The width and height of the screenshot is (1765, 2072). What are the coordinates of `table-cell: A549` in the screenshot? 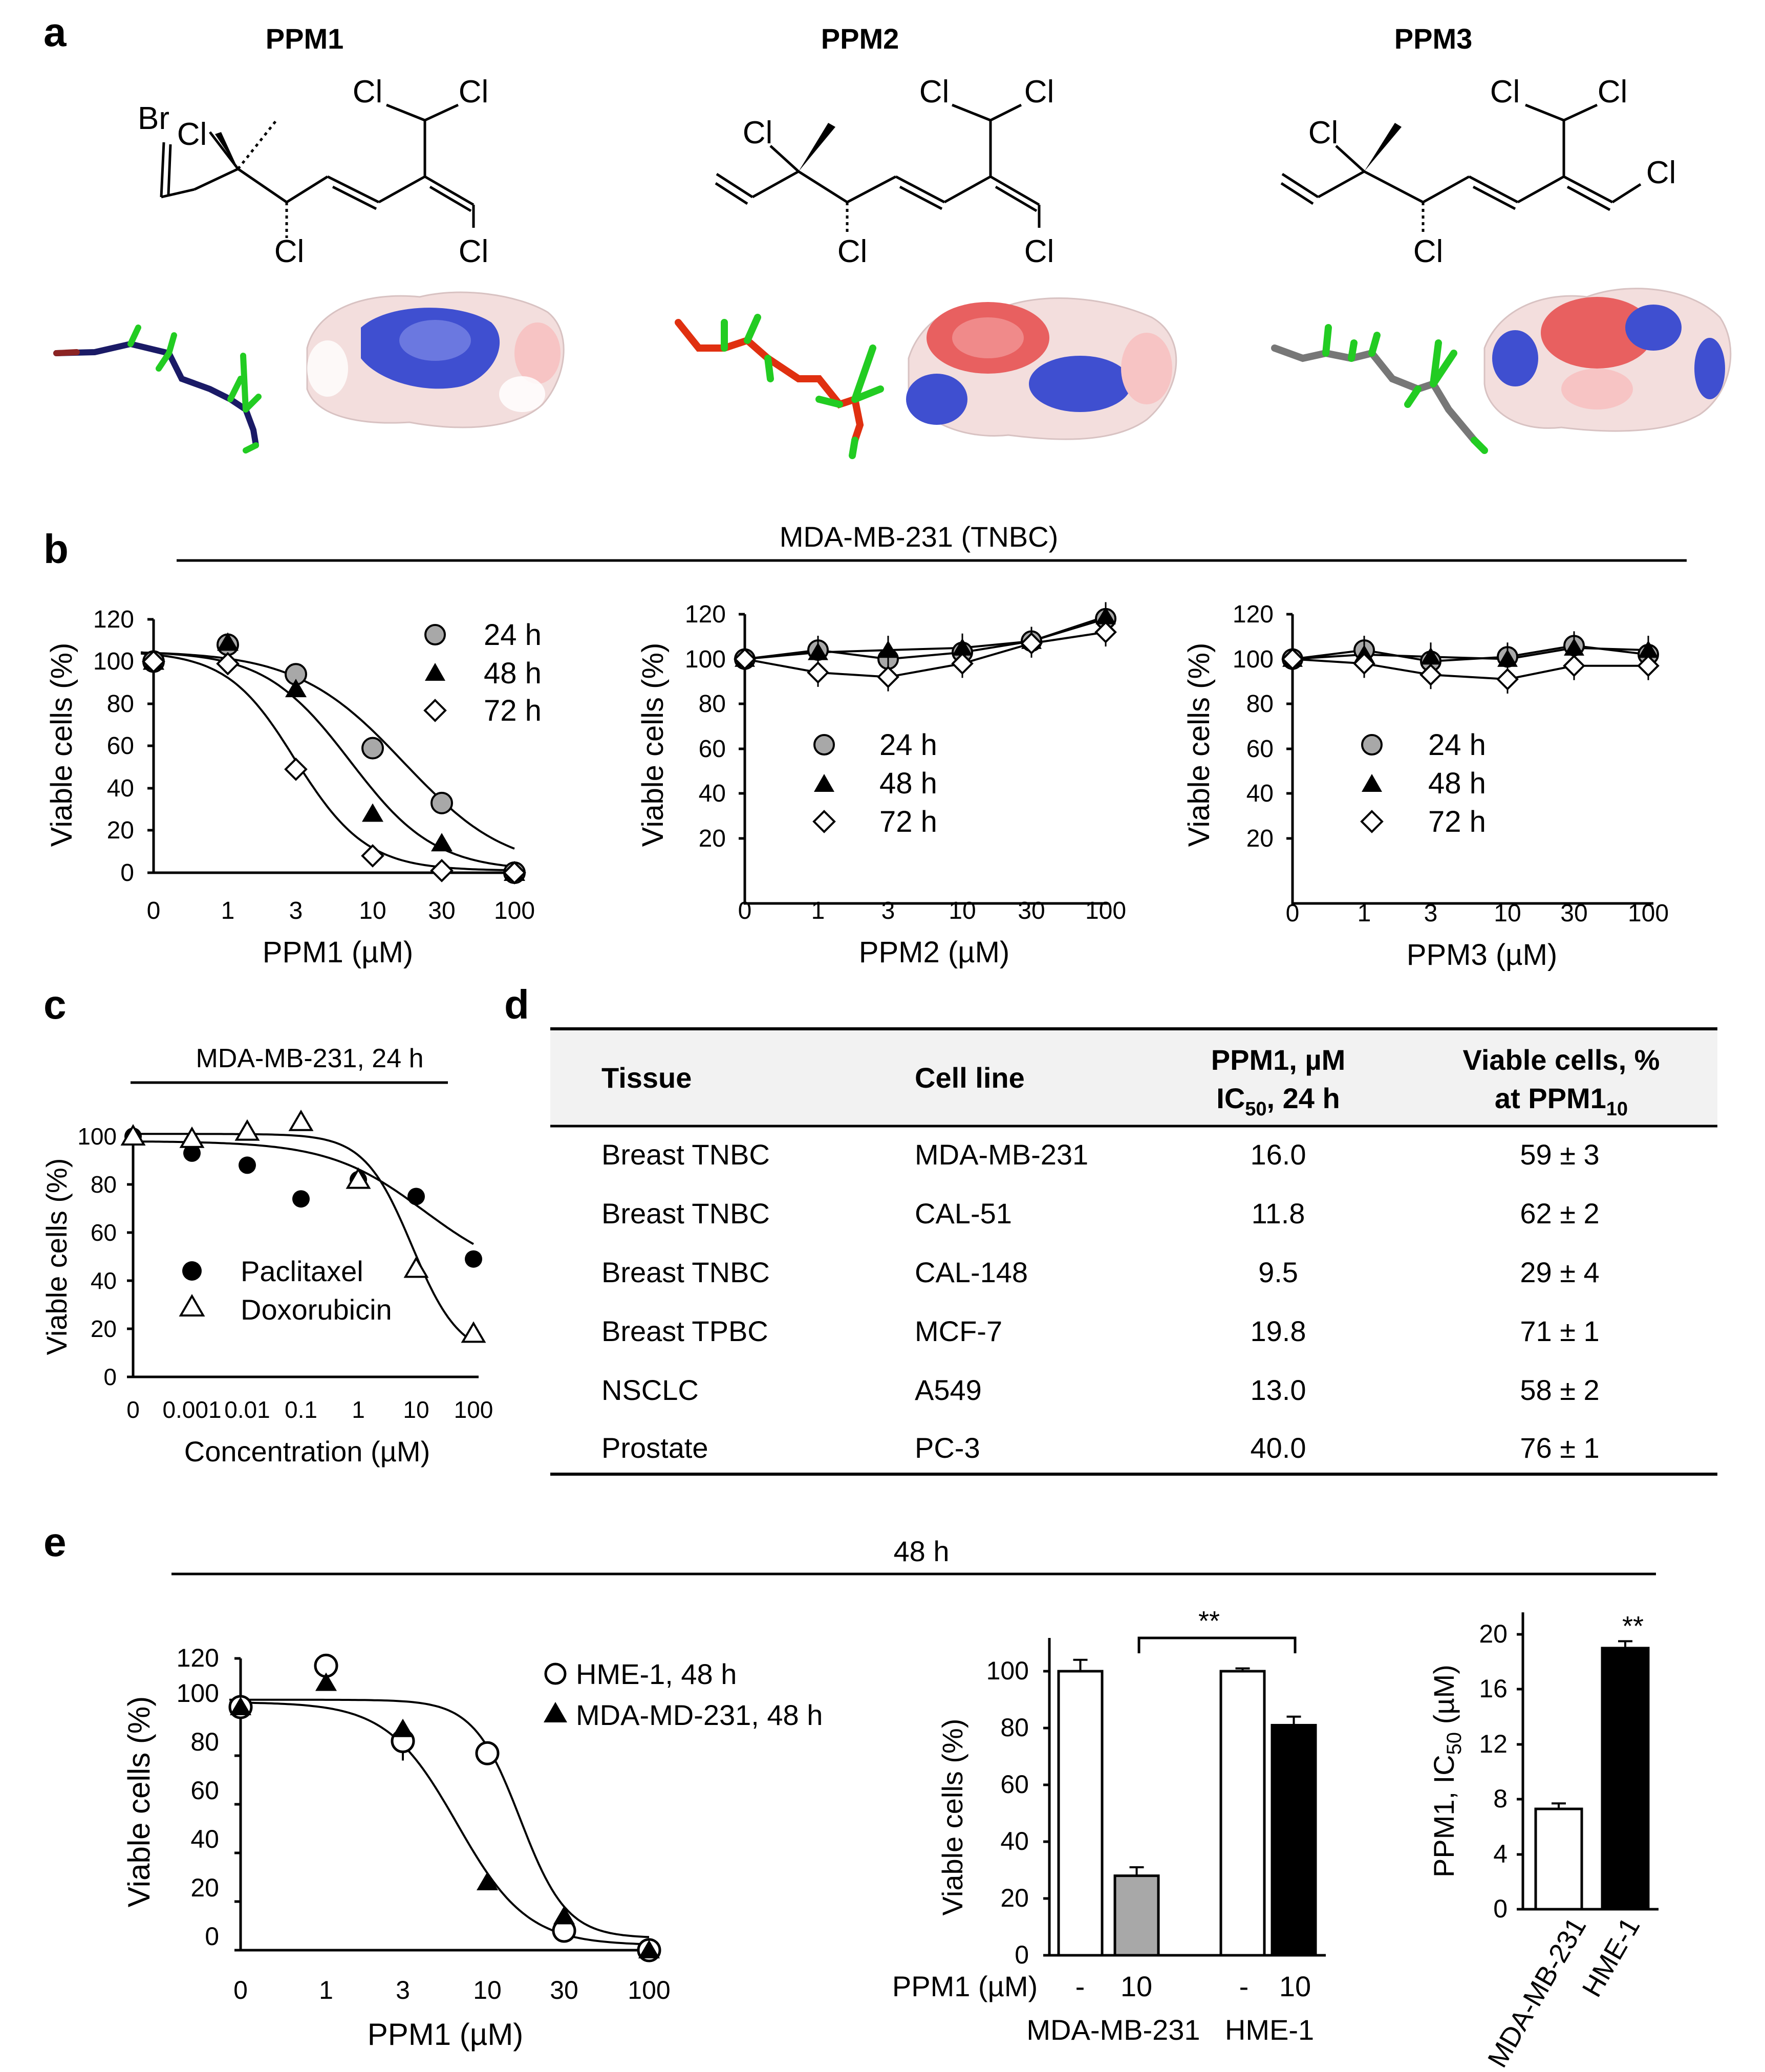 It's located at (948, 1390).